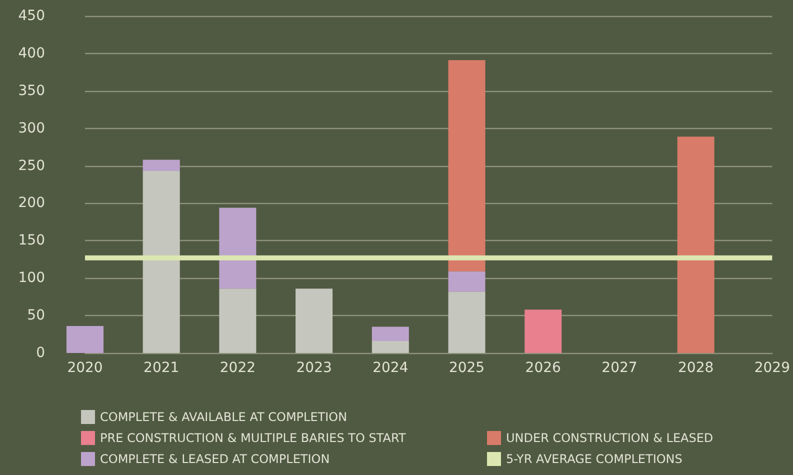 This screenshot has height=475, width=793. I want to click on legend-label: PRE CONSTRUCTION & MULTIPLE BARIES TO START, so click(253, 438).